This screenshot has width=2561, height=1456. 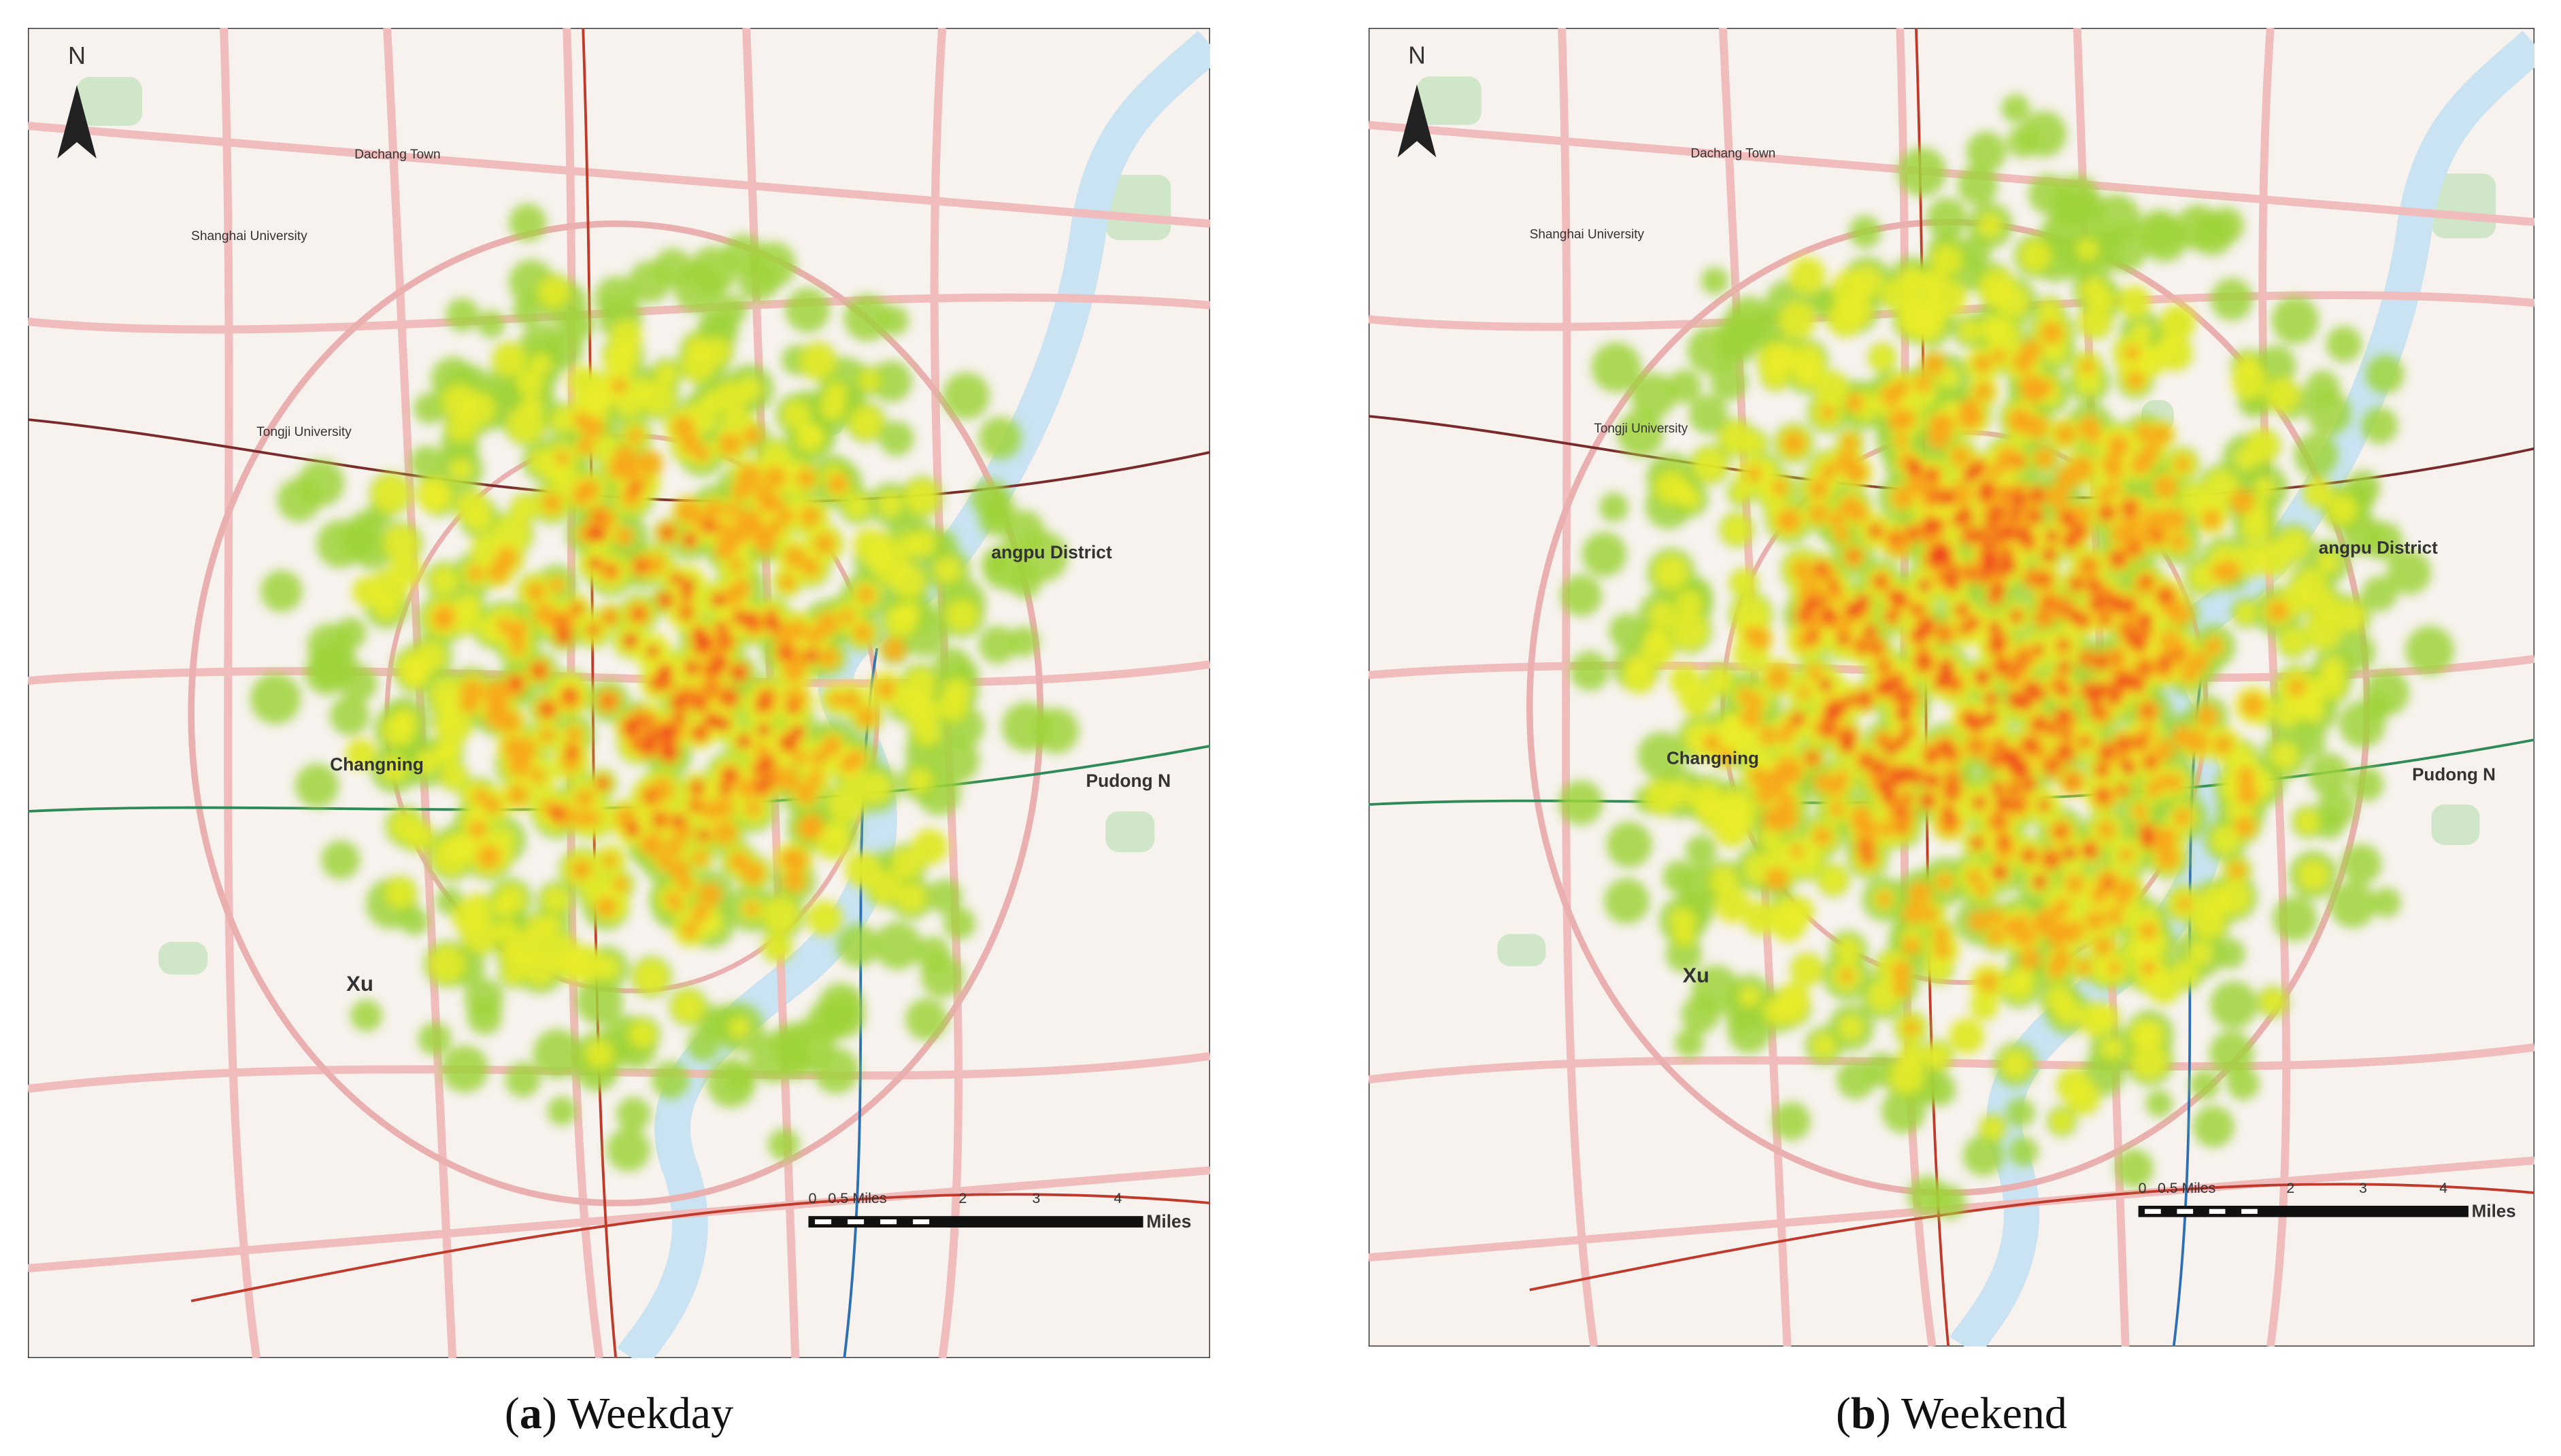 What do you see at coordinates (360, 984) in the screenshot?
I see `map-label: Xu` at bounding box center [360, 984].